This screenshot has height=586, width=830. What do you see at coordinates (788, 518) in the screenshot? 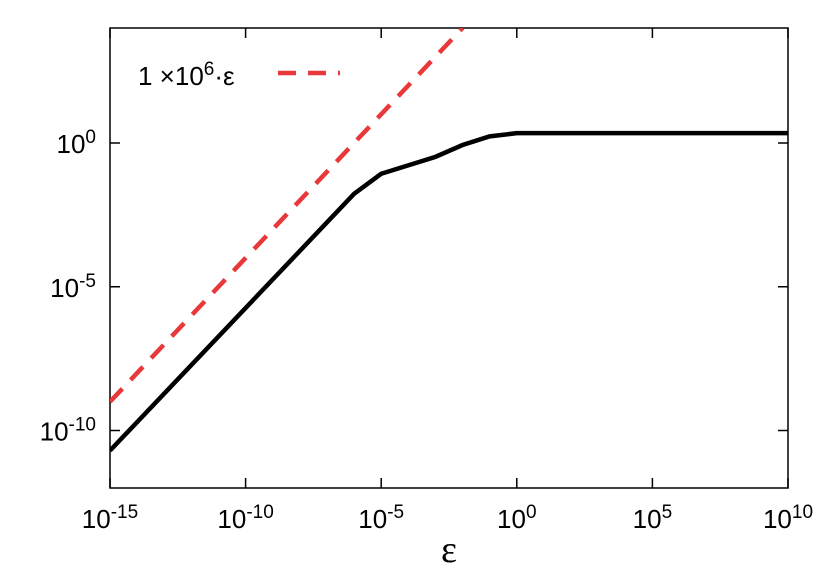
I see `x-tick-label: 10¹⁰` at bounding box center [788, 518].